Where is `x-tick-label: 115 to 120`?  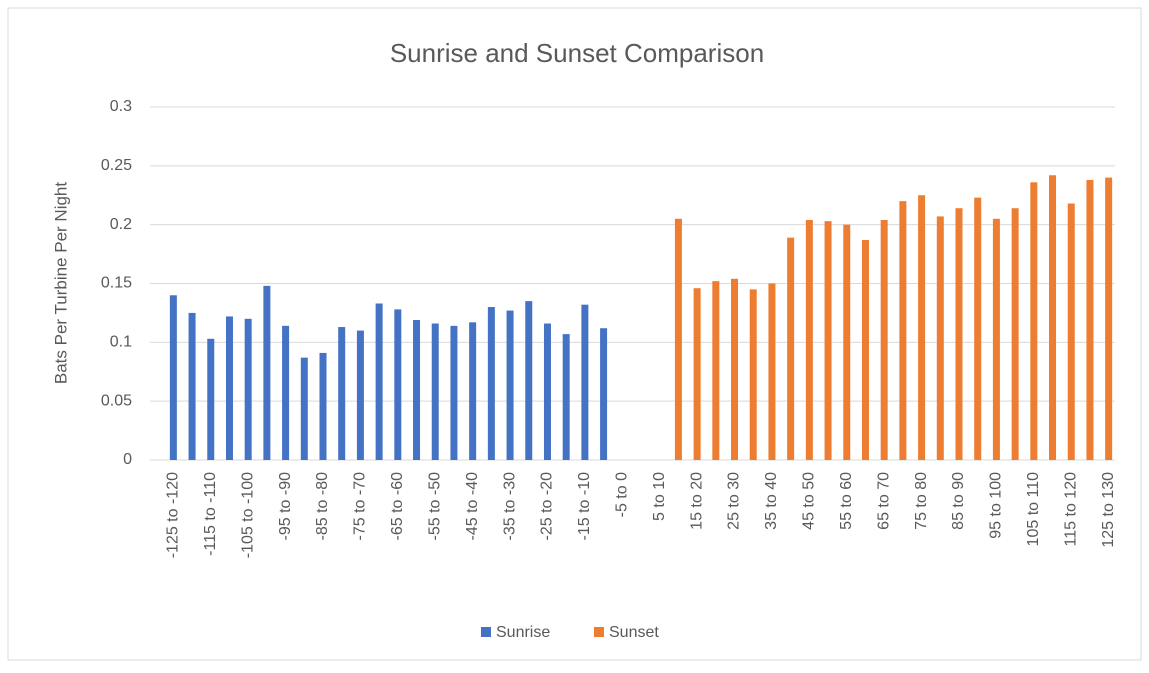 x-tick-label: 115 to 120 is located at coordinates (1070, 509).